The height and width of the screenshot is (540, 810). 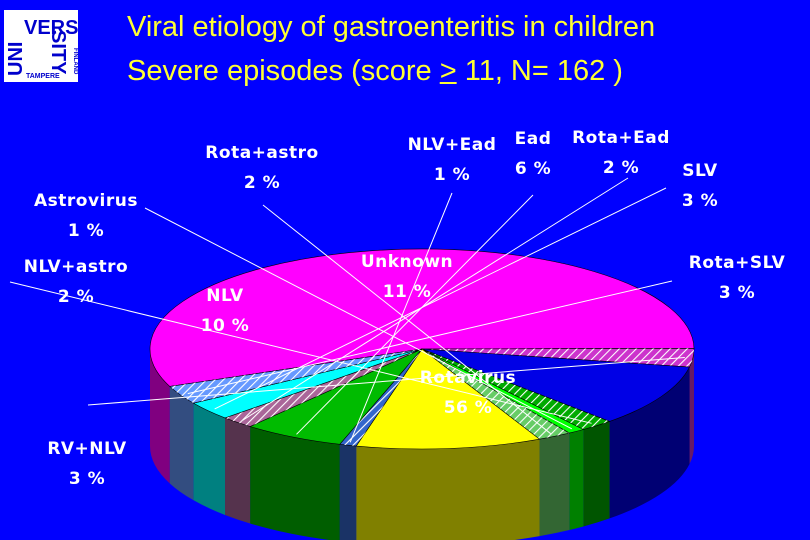 What do you see at coordinates (87, 449) in the screenshot?
I see `slice-name-rv-nlv: RV+NLV` at bounding box center [87, 449].